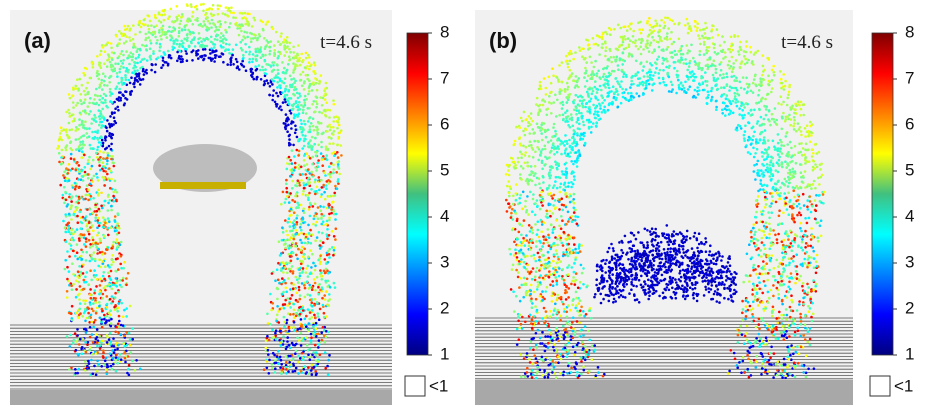  What do you see at coordinates (444, 169) in the screenshot?
I see `colorbar-tick-label: 5` at bounding box center [444, 169].